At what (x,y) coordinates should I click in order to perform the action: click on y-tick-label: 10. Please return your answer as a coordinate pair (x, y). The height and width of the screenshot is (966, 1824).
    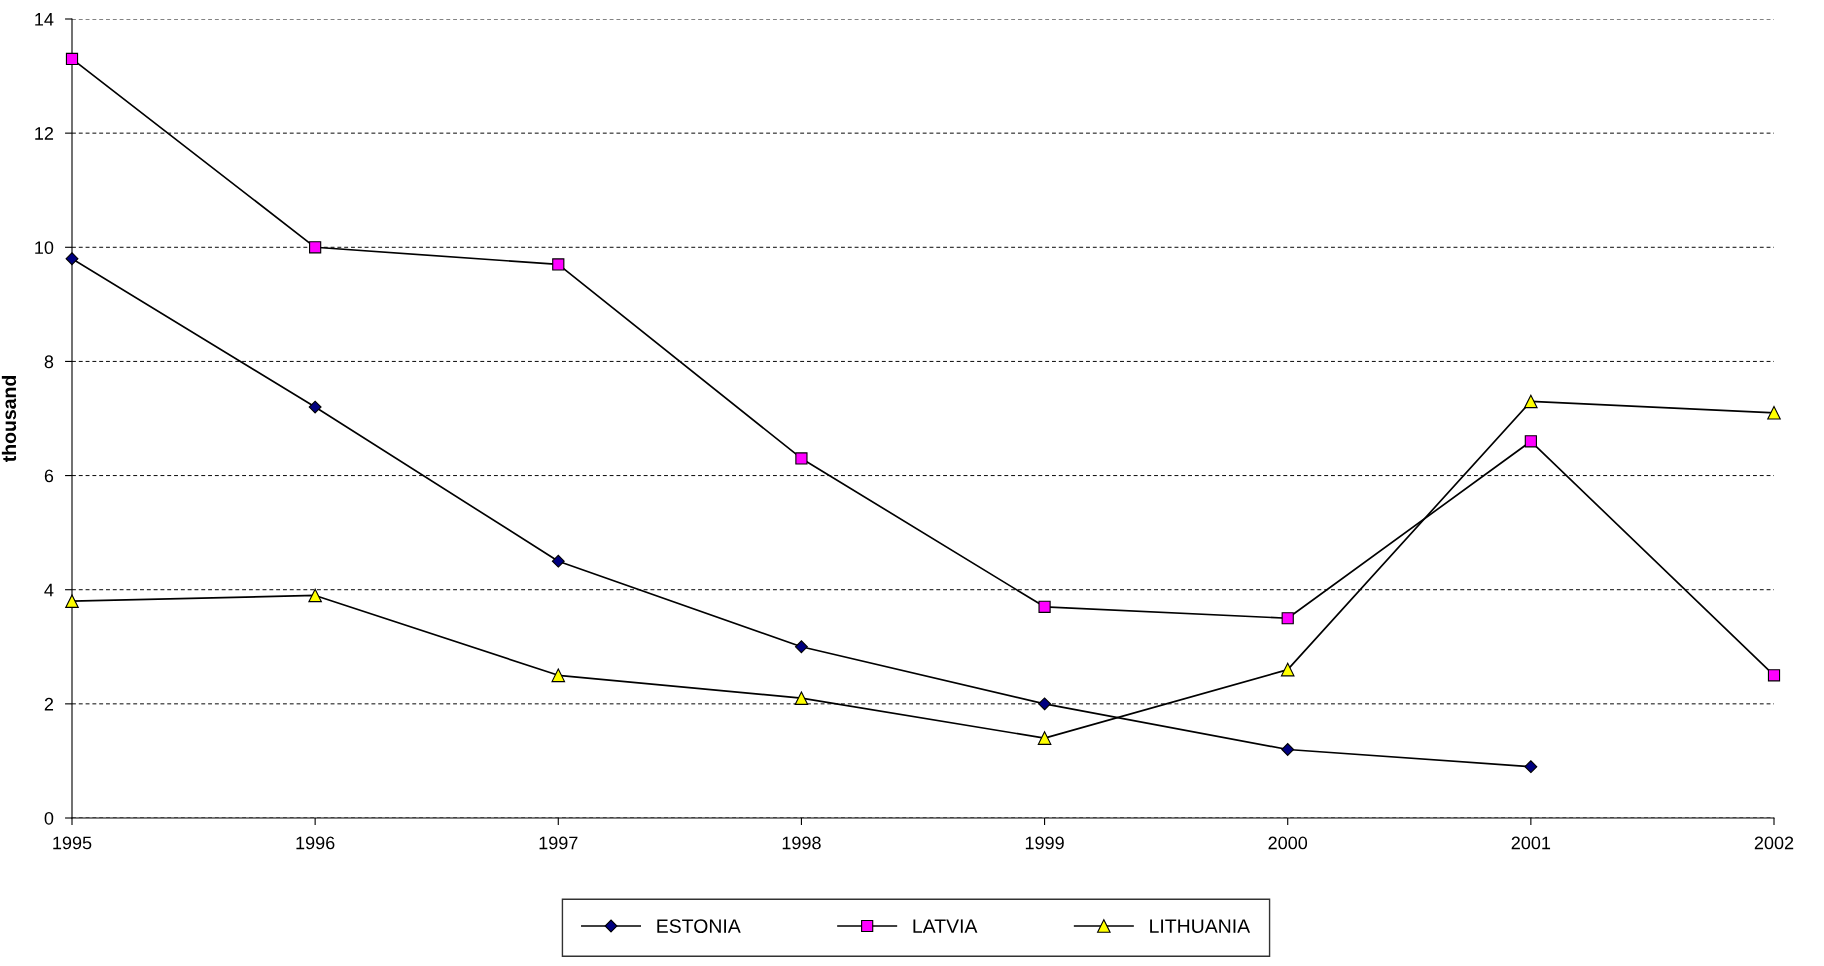
    Looking at the image, I should click on (44, 248).